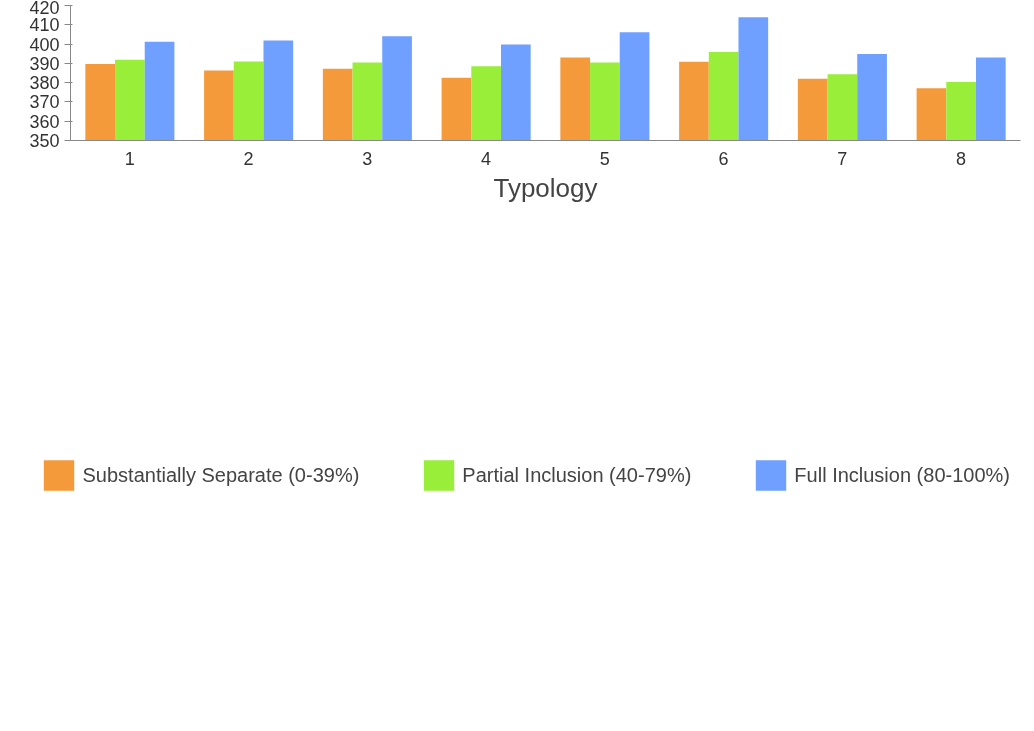 This screenshot has width=1034, height=731. Describe the element at coordinates (44, 25) in the screenshot. I see `y-tick-label: 410` at that location.